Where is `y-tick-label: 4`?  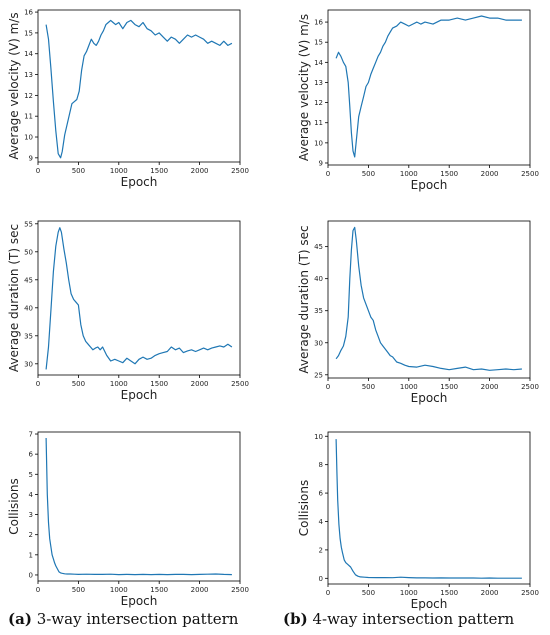
y-tick-label: 4 is located at coordinates (321, 522).